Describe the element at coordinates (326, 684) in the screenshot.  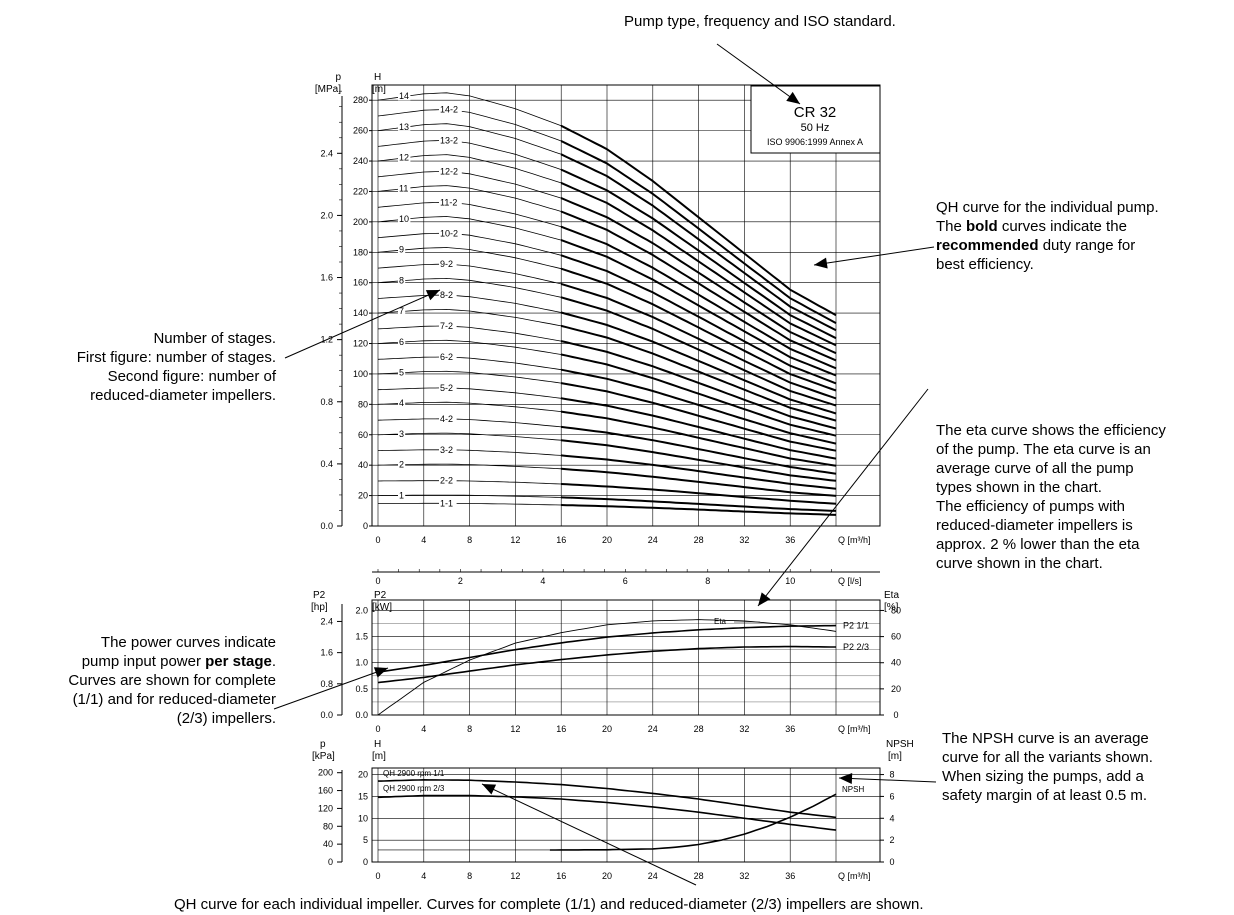
I see `hp-tick-label: 0.8` at that location.